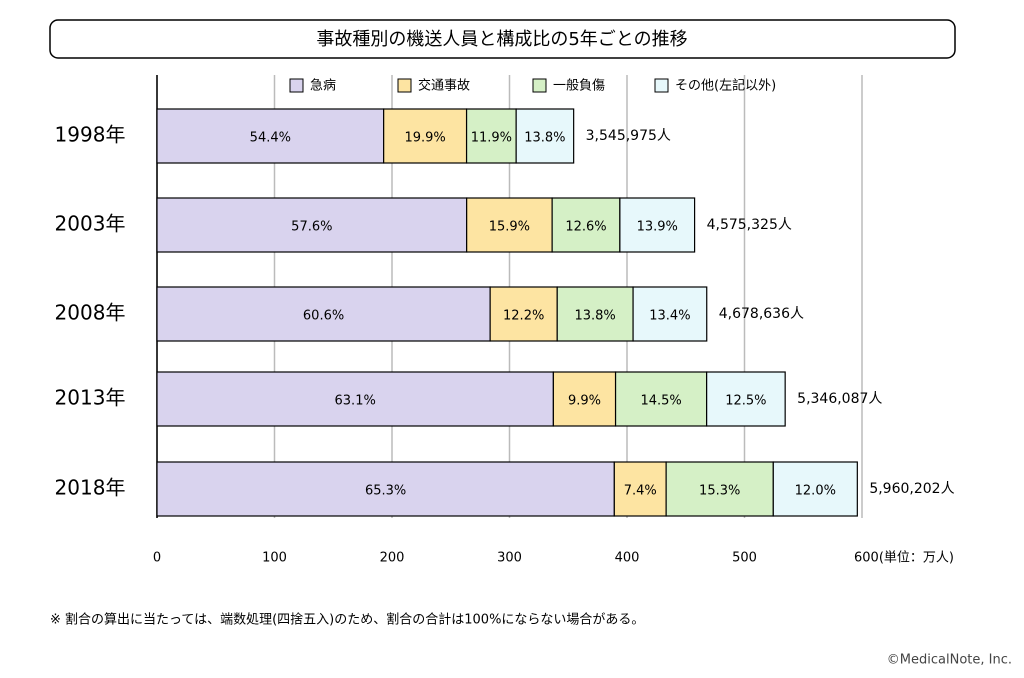  Describe the element at coordinates (579, 86) in the screenshot. I see `legend-label: 一般負傷` at that location.